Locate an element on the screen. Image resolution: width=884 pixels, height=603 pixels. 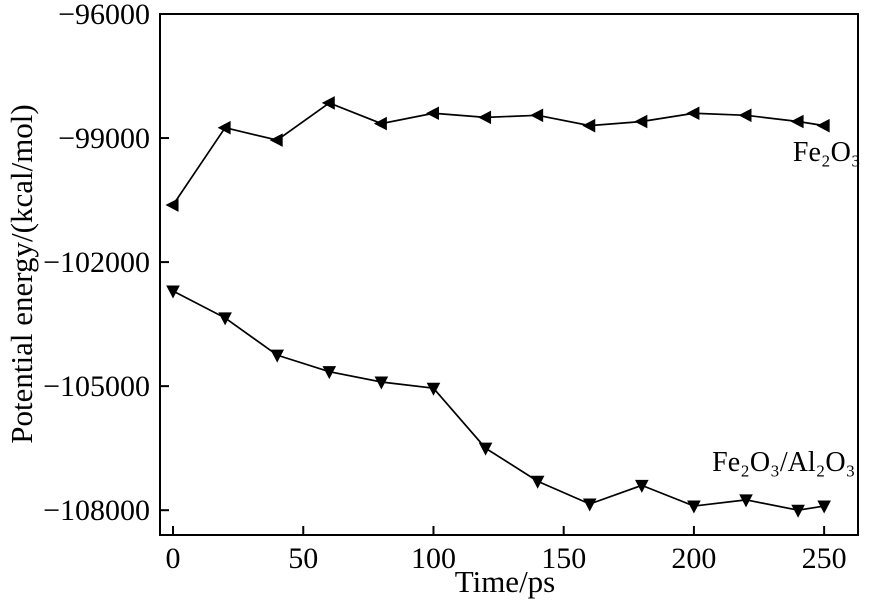
x-tick-label: 100 is located at coordinates (433, 558).